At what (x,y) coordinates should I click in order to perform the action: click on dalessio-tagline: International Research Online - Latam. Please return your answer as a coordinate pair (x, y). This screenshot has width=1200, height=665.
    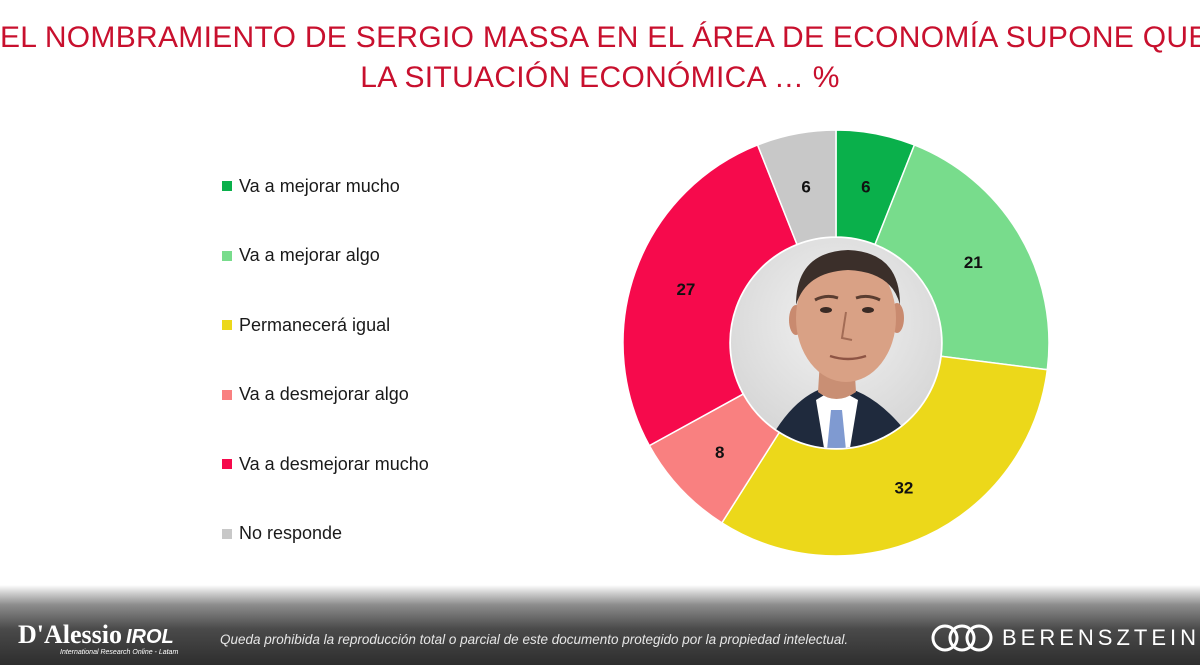
    Looking at the image, I should click on (119, 652).